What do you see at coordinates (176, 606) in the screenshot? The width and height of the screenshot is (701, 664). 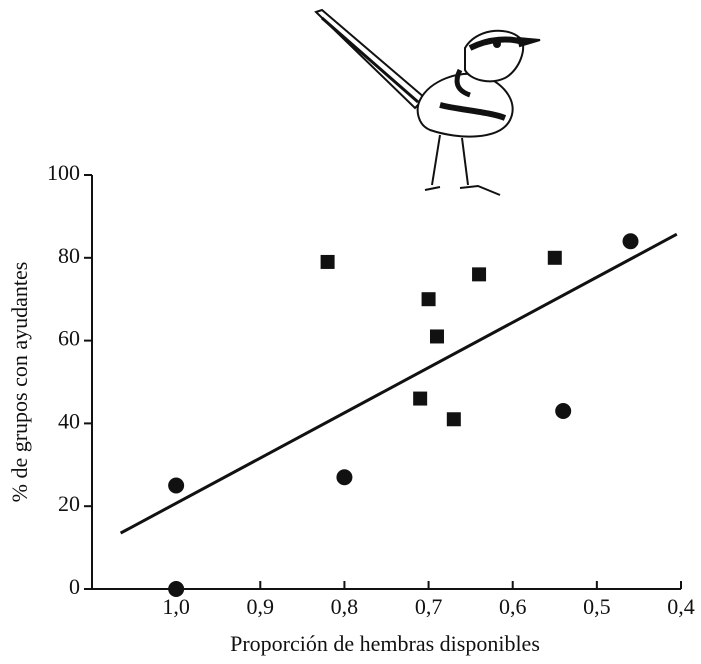 I see `x-tick-label: 1,0` at bounding box center [176, 606].